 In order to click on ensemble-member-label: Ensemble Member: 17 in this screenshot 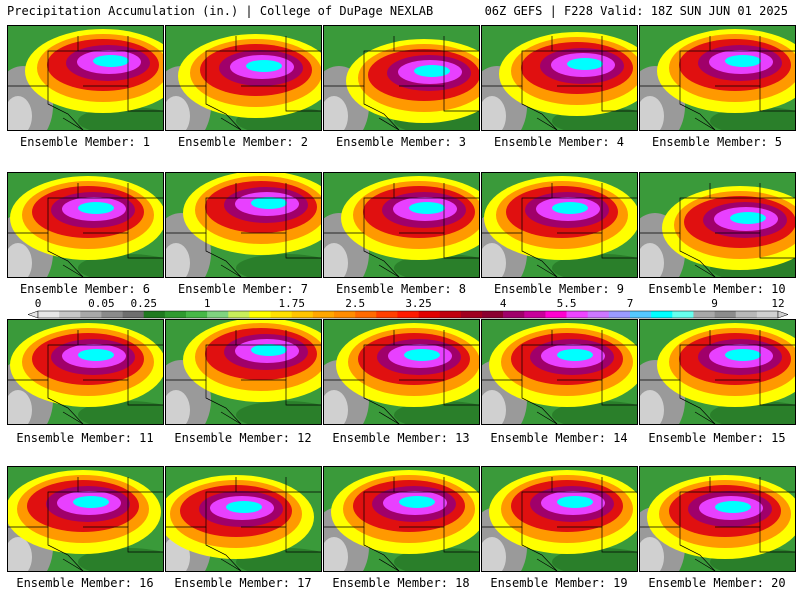, I will do `click(243, 583)`.